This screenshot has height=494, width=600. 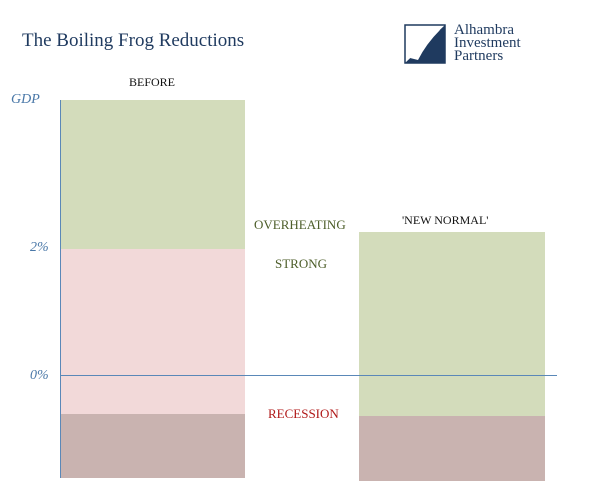 I want to click on page-title: The Boiling Frog Reductions, so click(x=133, y=40).